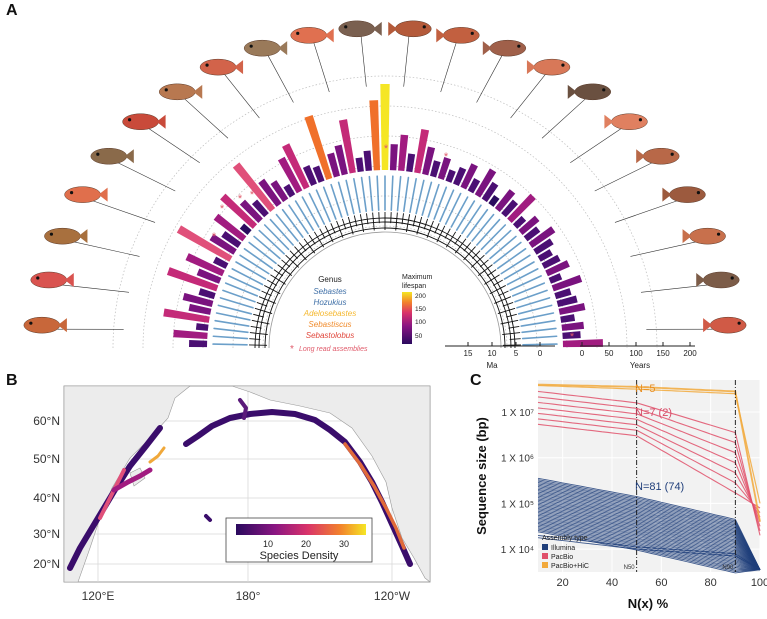  Describe the element at coordinates (46, 498) in the screenshot. I see `lat-tick: 40°N` at that location.